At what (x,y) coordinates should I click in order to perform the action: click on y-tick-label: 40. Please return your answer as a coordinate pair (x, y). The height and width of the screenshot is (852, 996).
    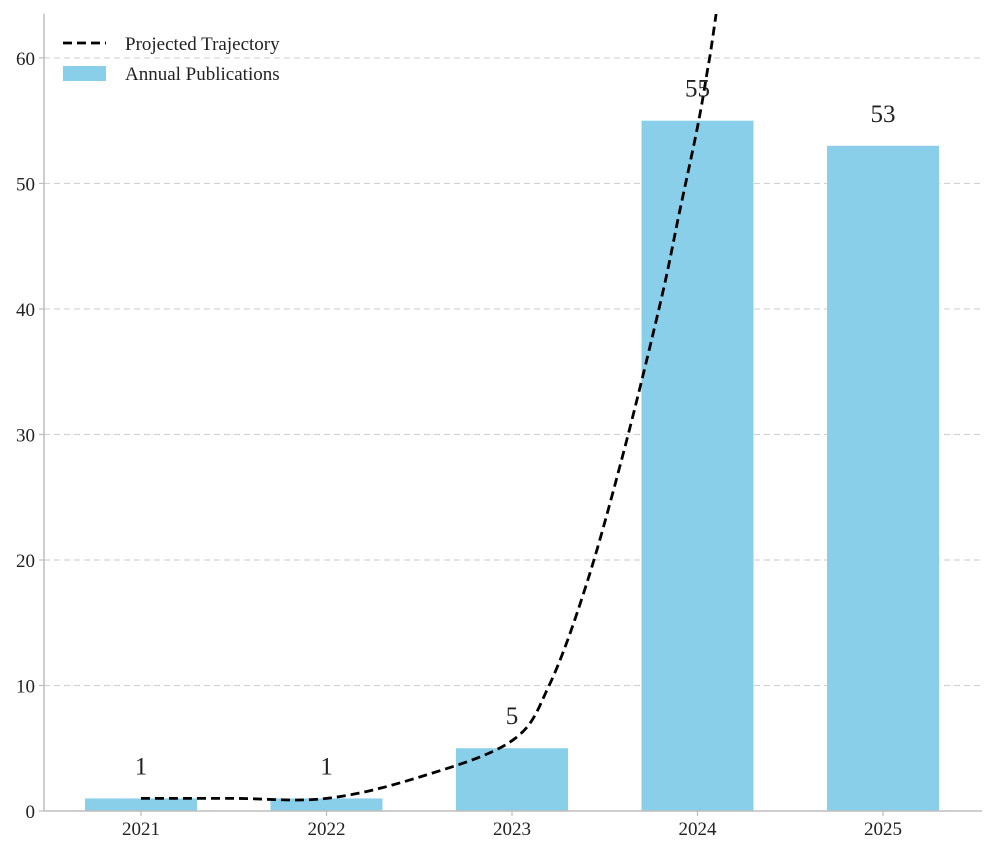
    Looking at the image, I should click on (25, 310).